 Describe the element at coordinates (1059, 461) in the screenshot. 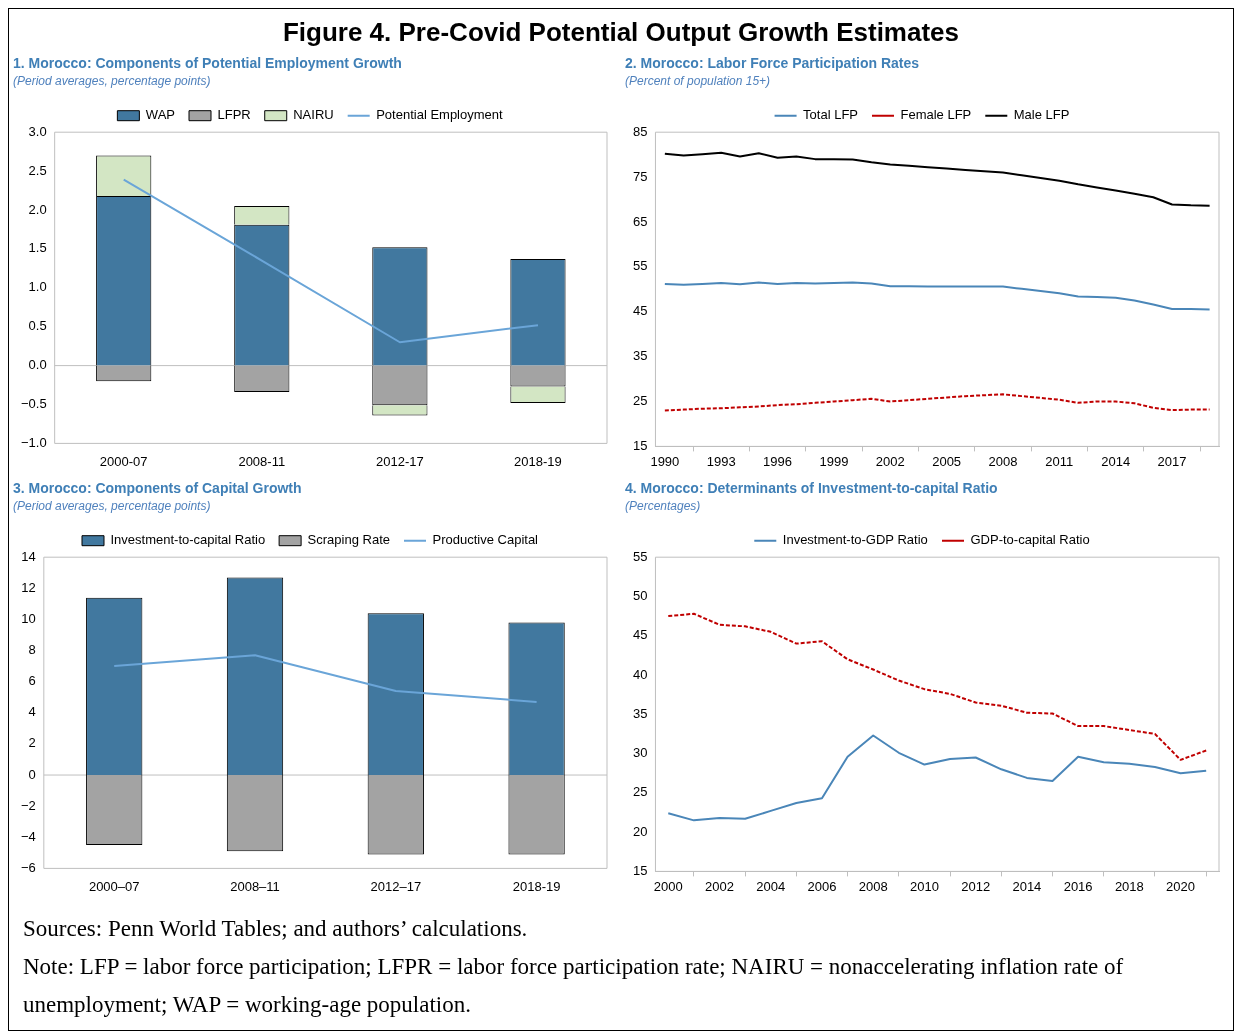

I see `x-tick-label: 2011` at that location.